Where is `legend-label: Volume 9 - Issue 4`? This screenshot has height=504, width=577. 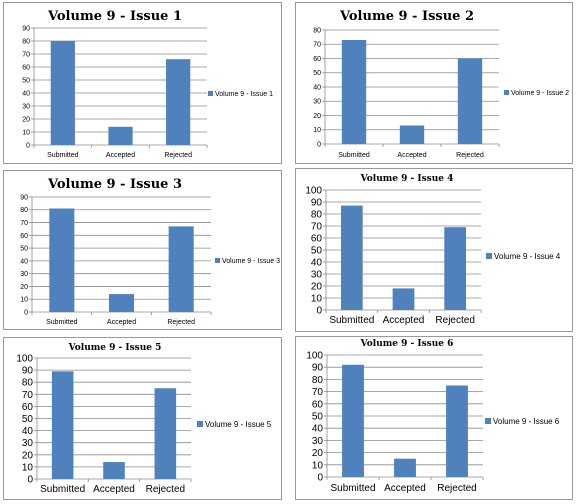 legend-label: Volume 9 - Issue 4 is located at coordinates (527, 256).